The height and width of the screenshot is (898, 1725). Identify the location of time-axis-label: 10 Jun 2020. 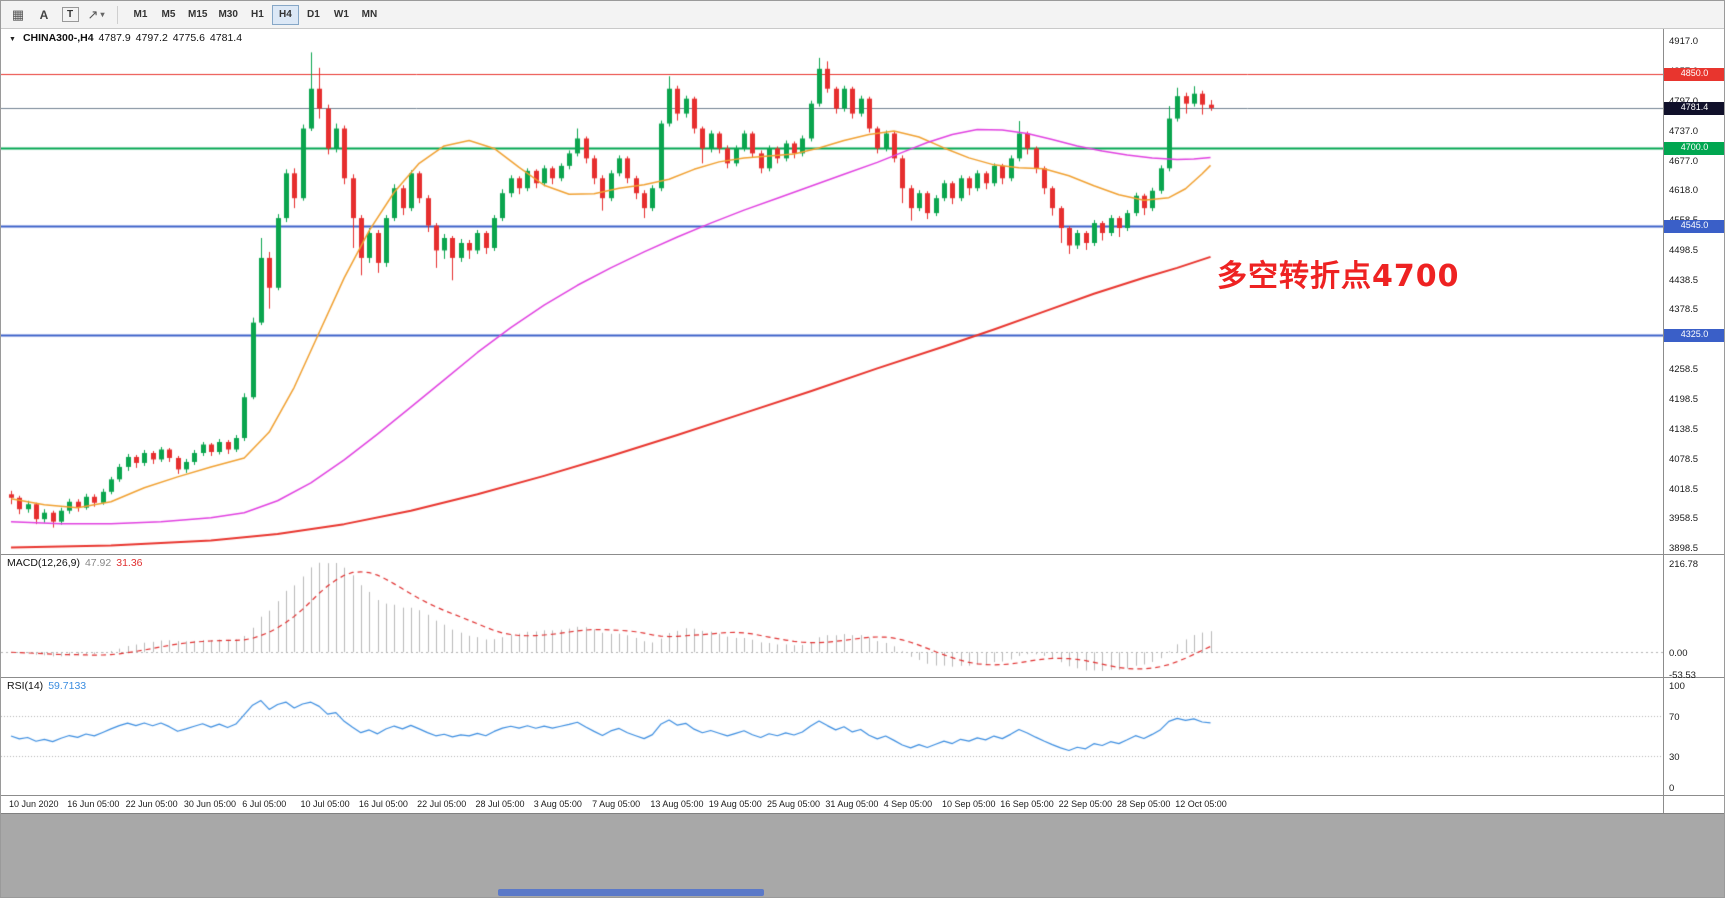
(34, 804).